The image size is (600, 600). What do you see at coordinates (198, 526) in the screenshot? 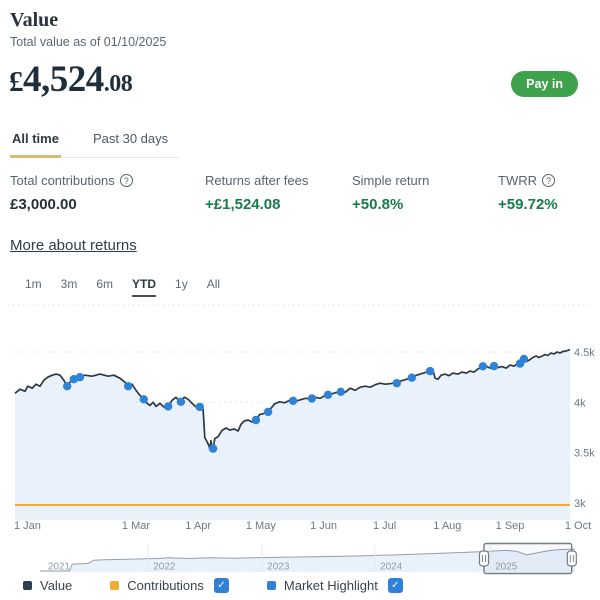
I see `x-axis-label: 1 Apr` at bounding box center [198, 526].